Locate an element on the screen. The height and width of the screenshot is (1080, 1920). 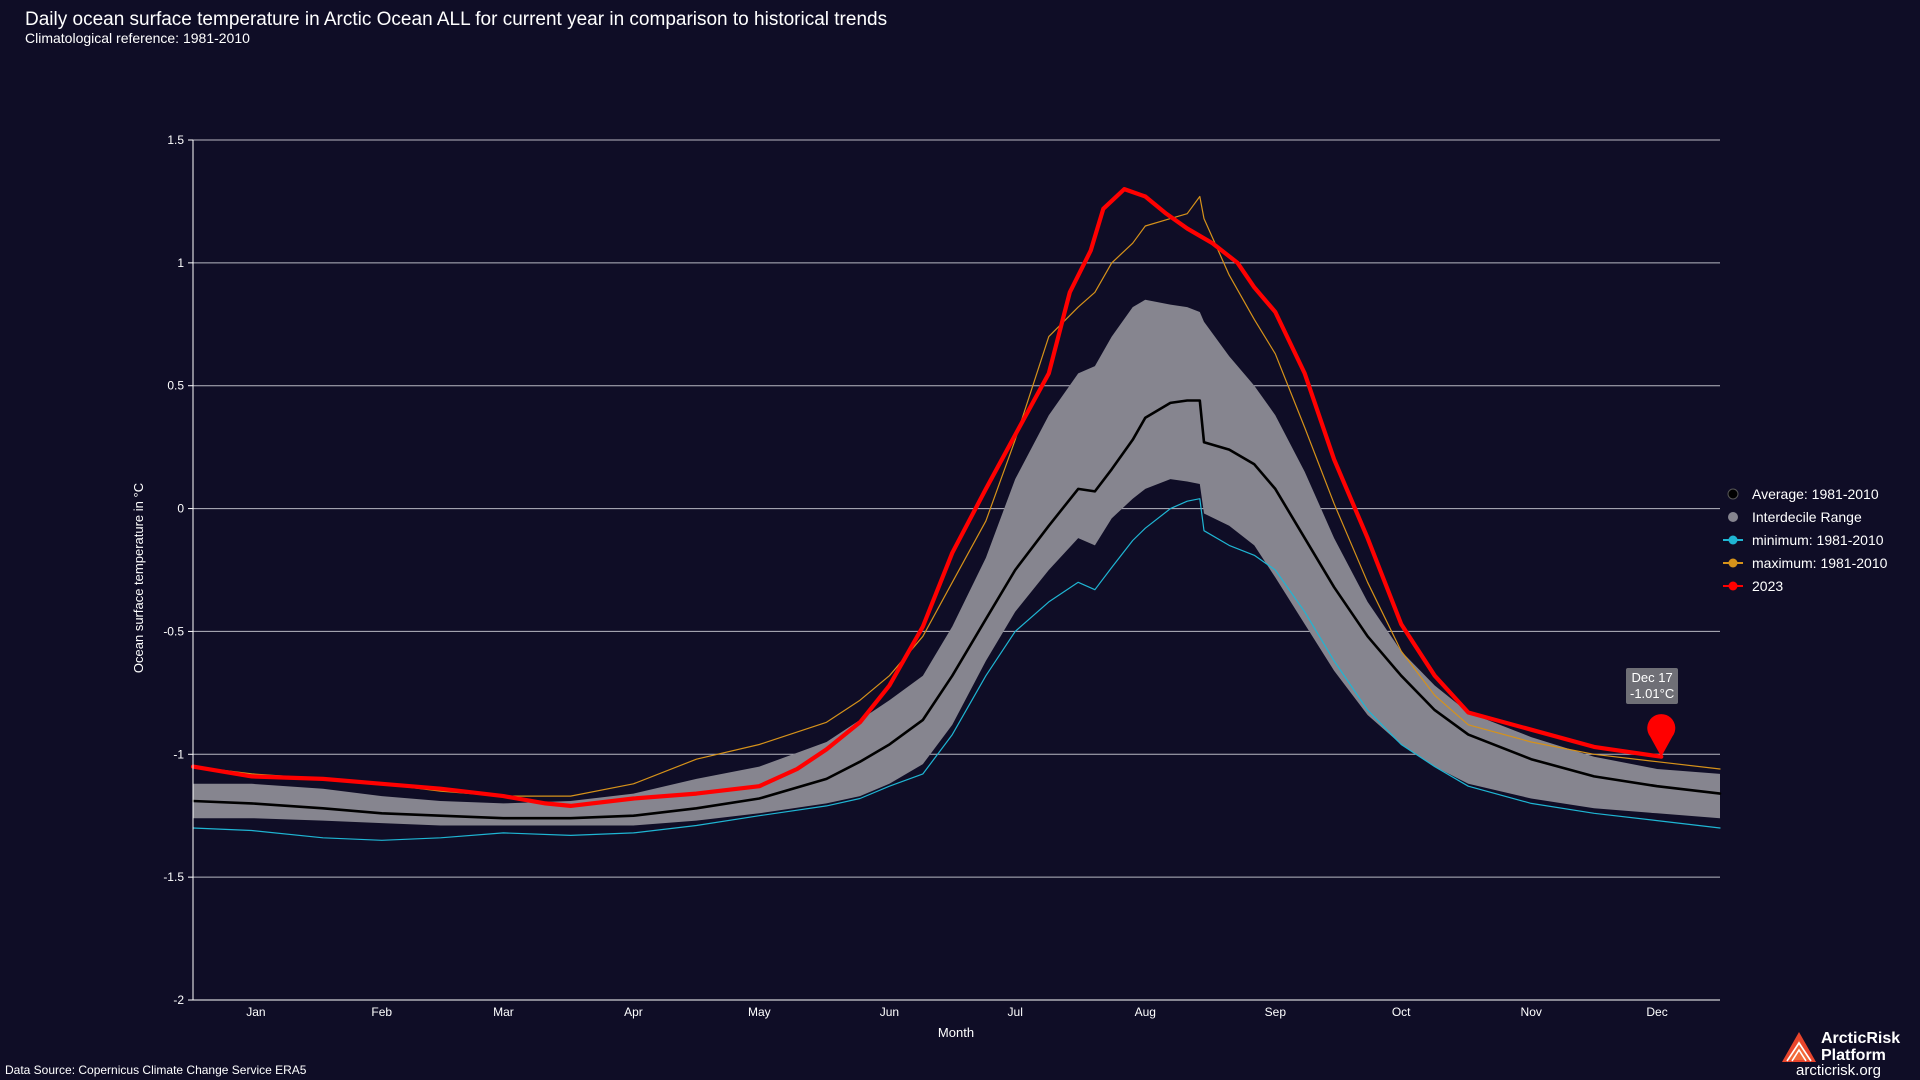
y-axis-title: Ocean surface temperature in °C is located at coordinates (138, 578).